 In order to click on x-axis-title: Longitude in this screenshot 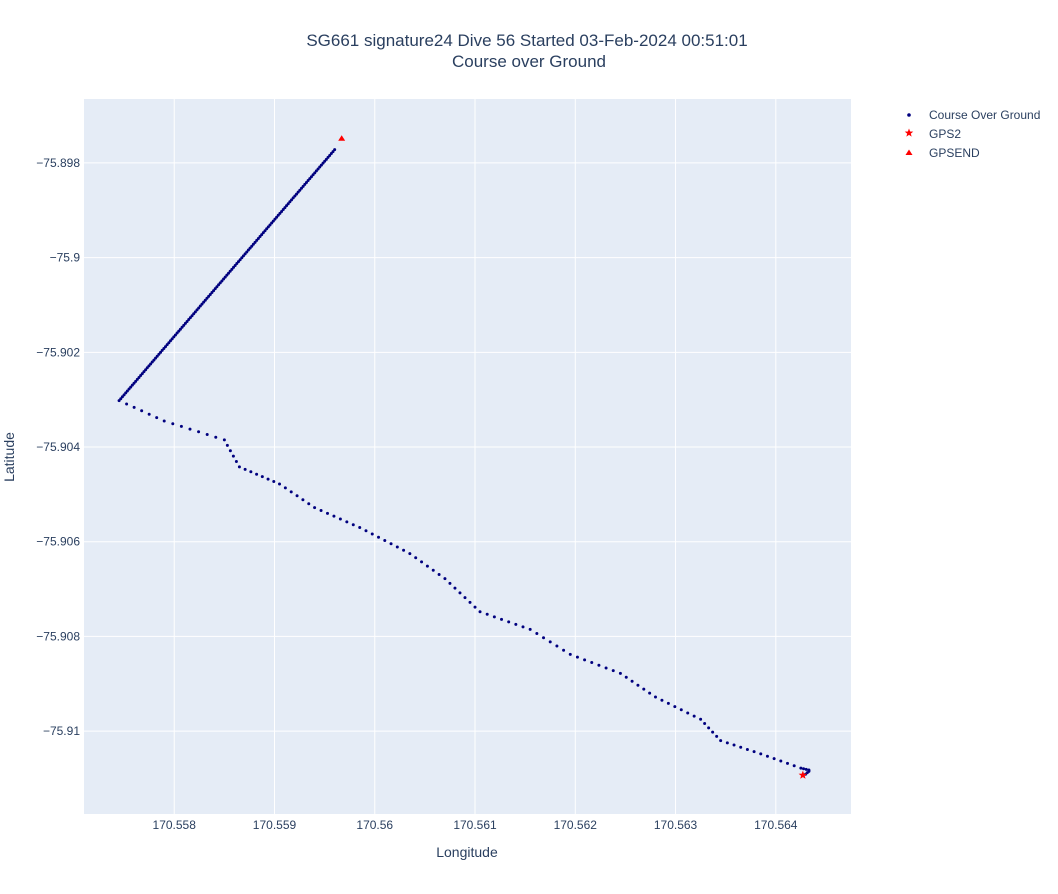, I will do `click(467, 852)`.